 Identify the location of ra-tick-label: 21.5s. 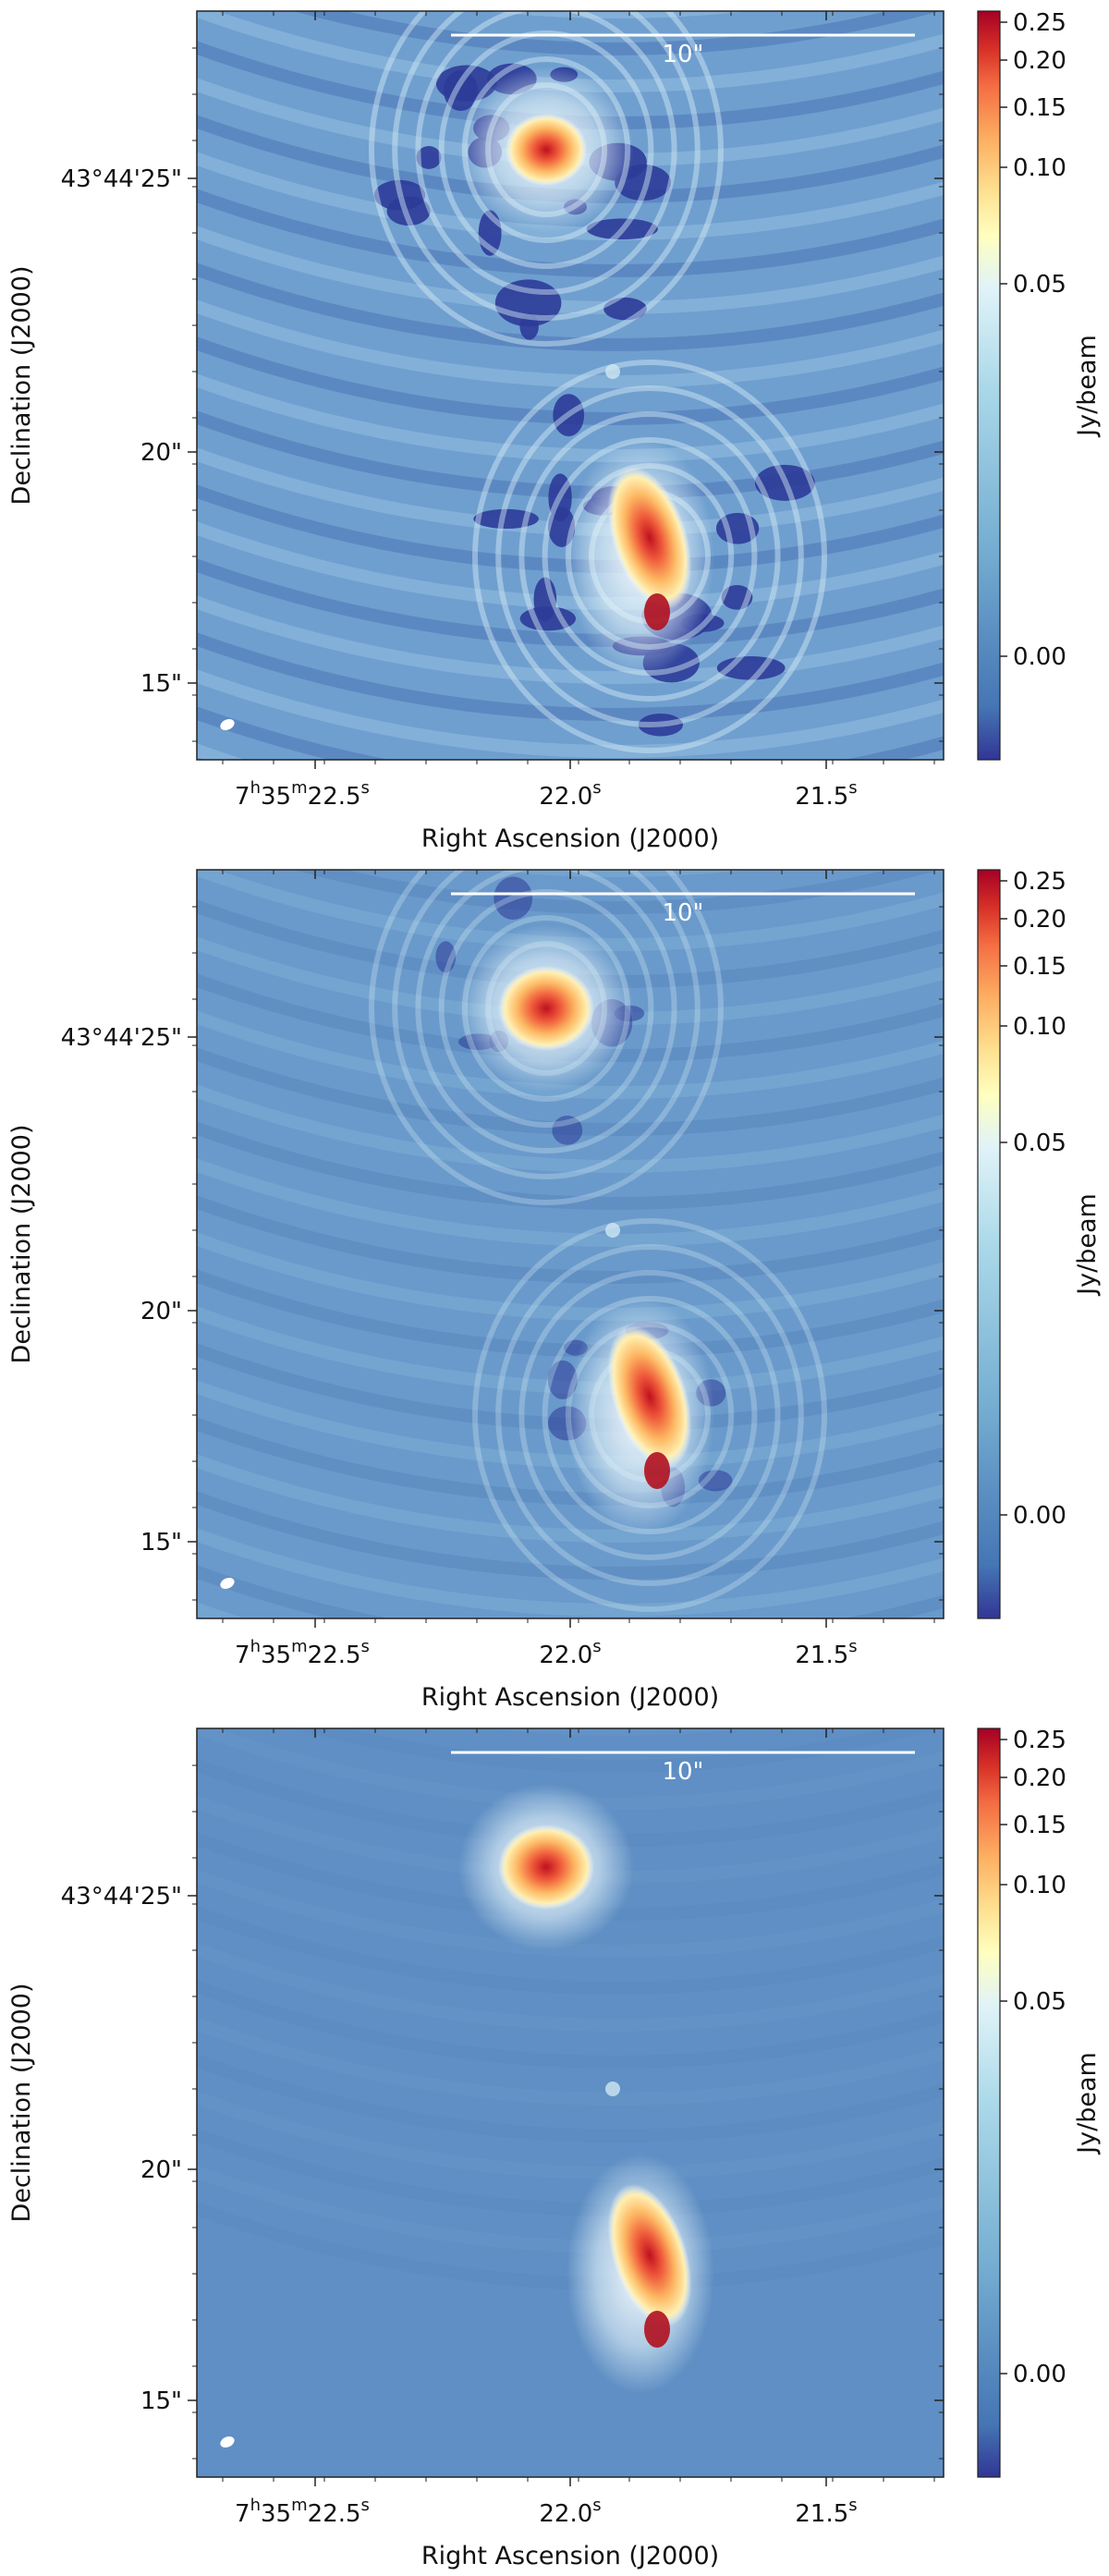
(826, 2512).